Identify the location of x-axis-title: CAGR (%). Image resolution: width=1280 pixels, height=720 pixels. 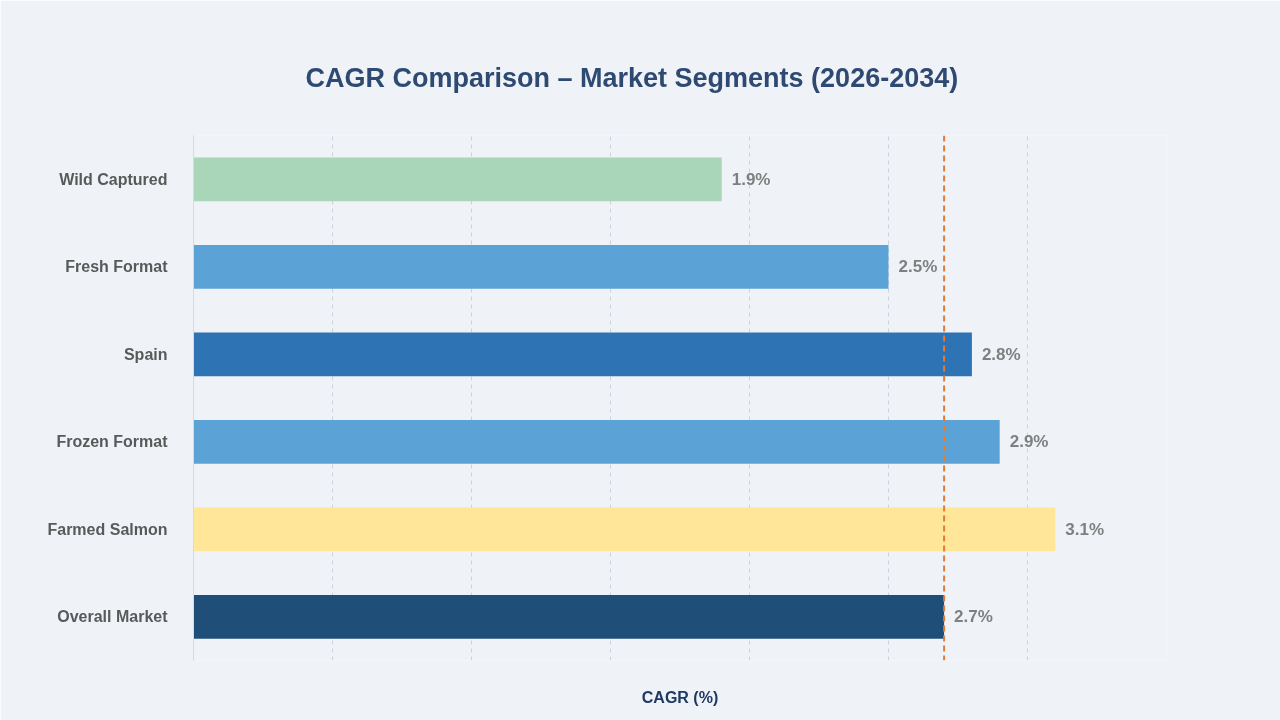
(680, 697).